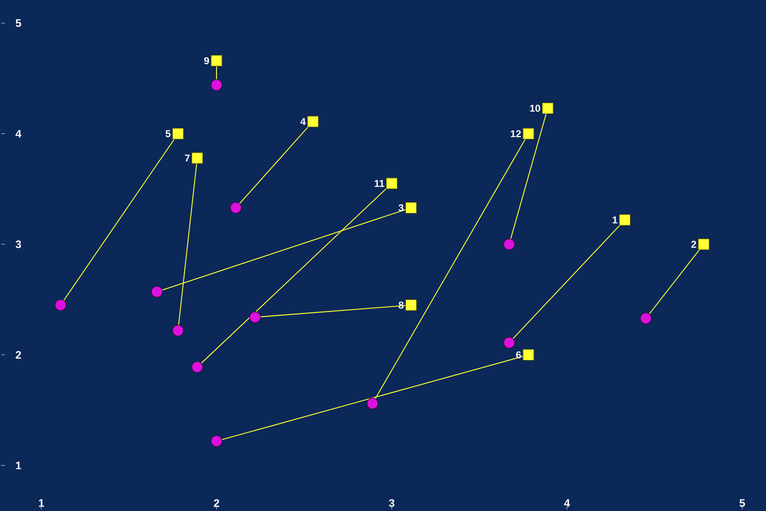  Describe the element at coordinates (206, 60) in the screenshot. I see `annotation: 9` at that location.